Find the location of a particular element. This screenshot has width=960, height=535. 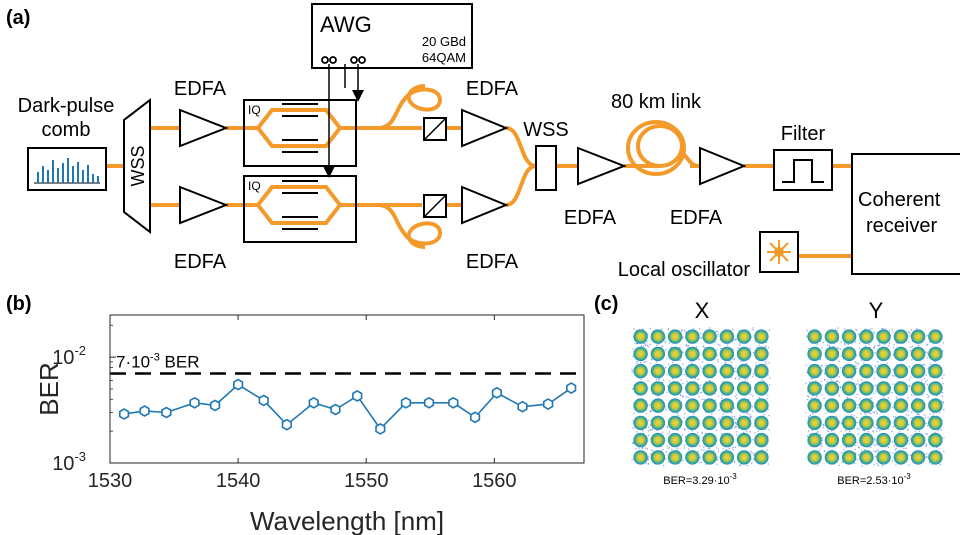

comb-display is located at coordinates (67, 169).